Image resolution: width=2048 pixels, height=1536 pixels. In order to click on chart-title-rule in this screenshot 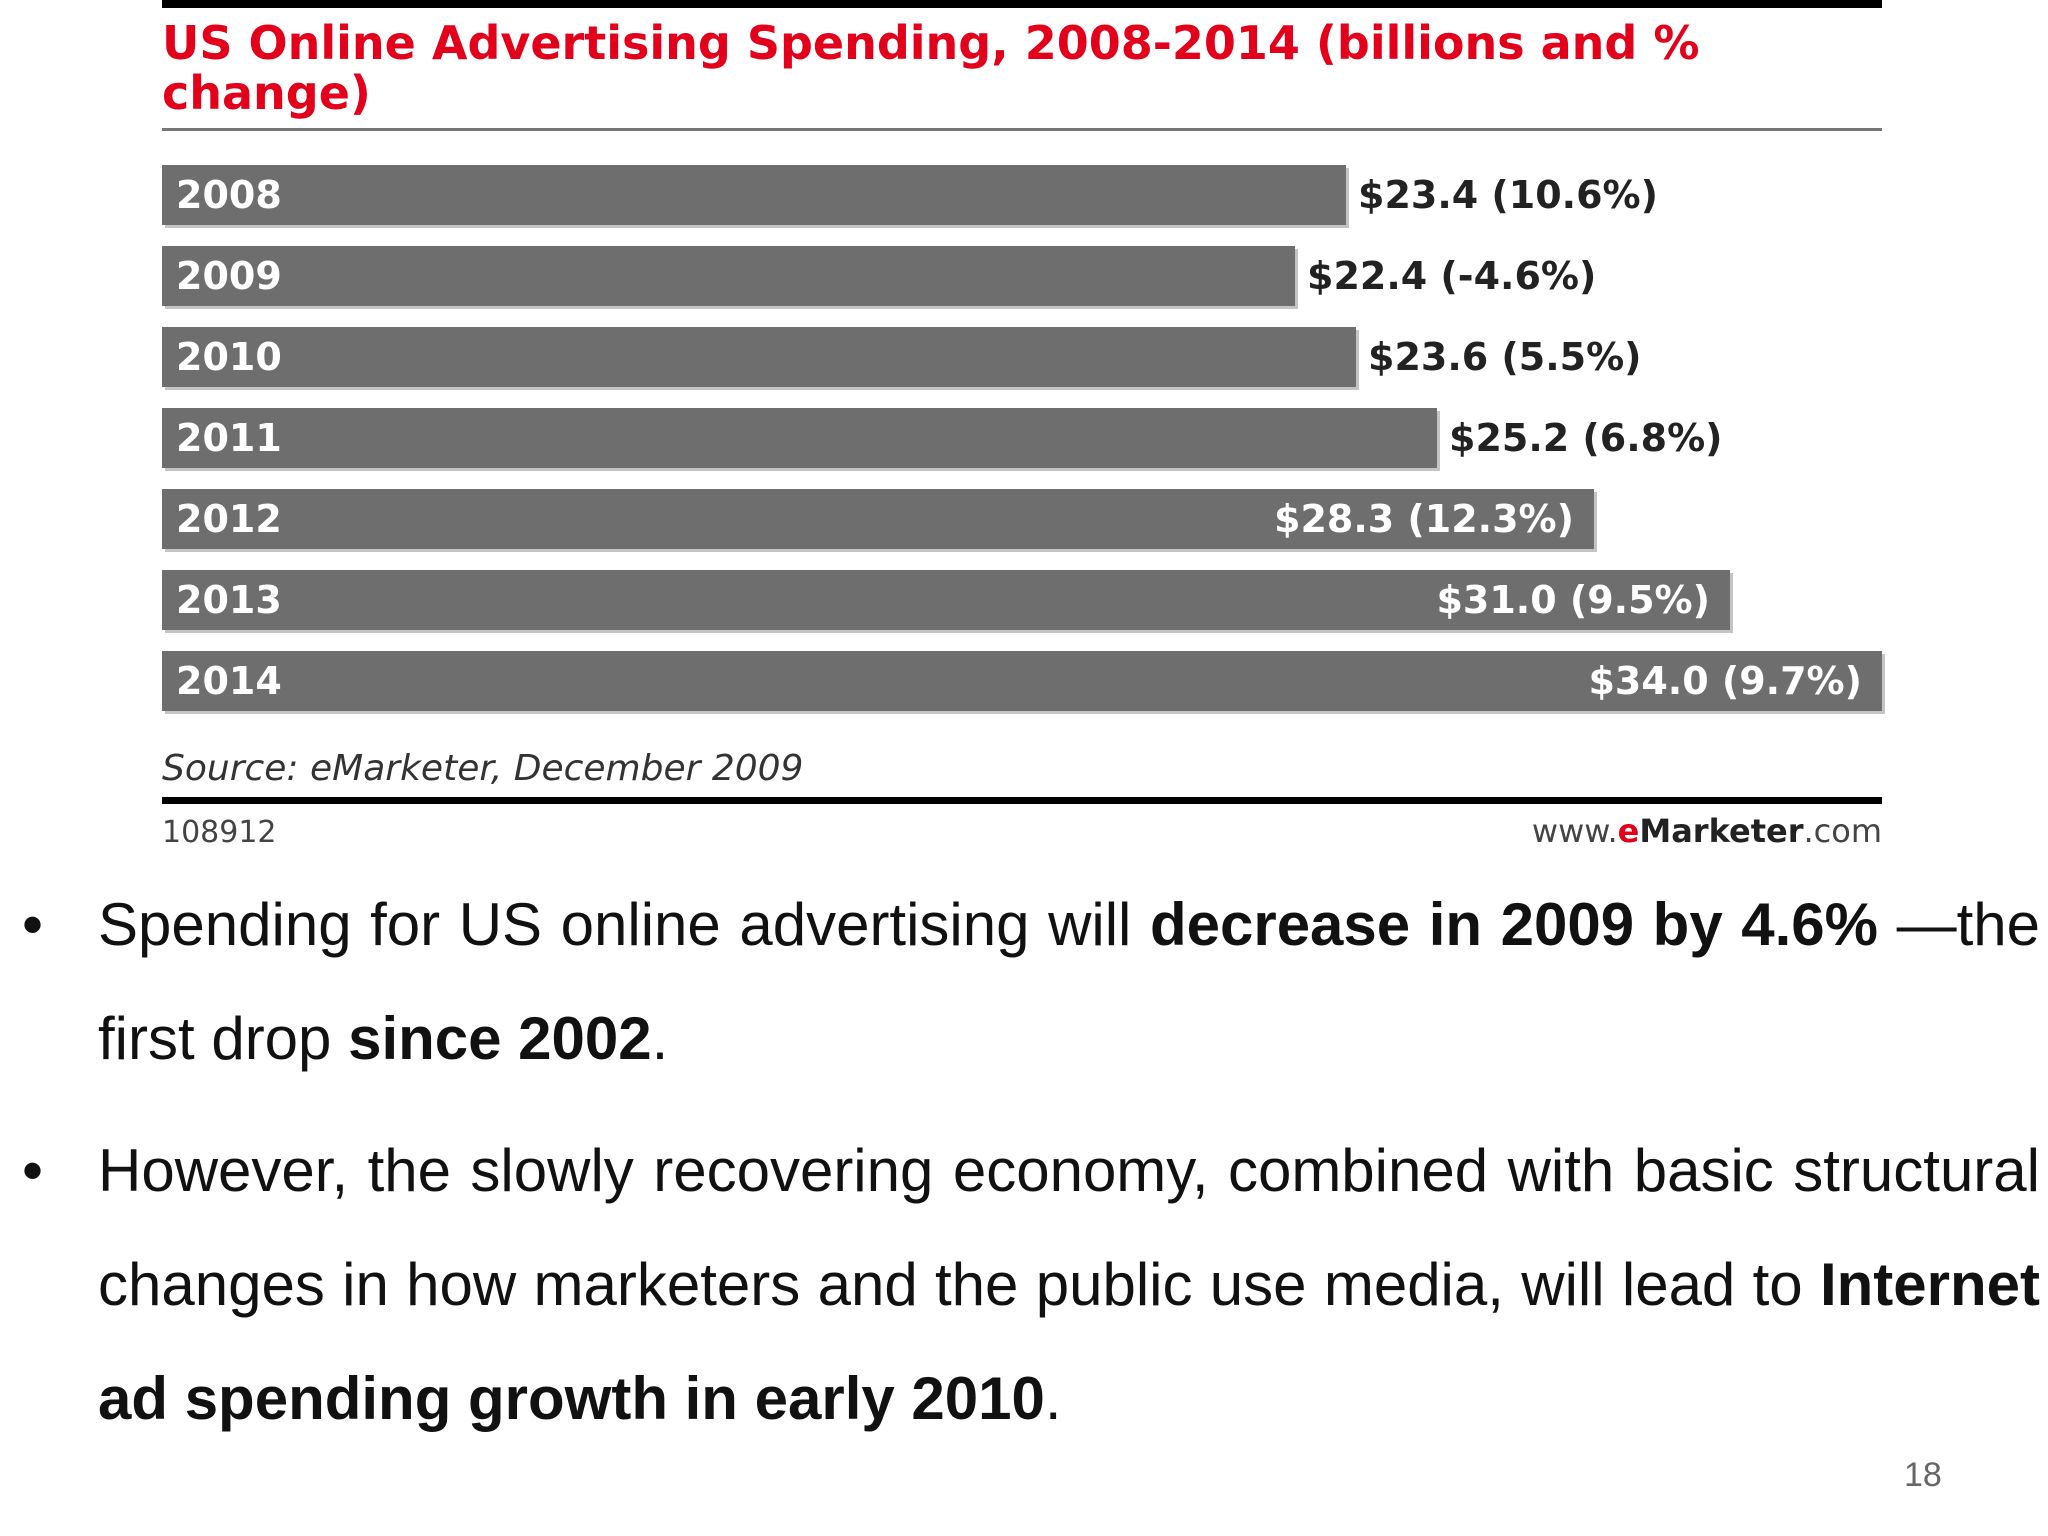, I will do `click(1022, 129)`.